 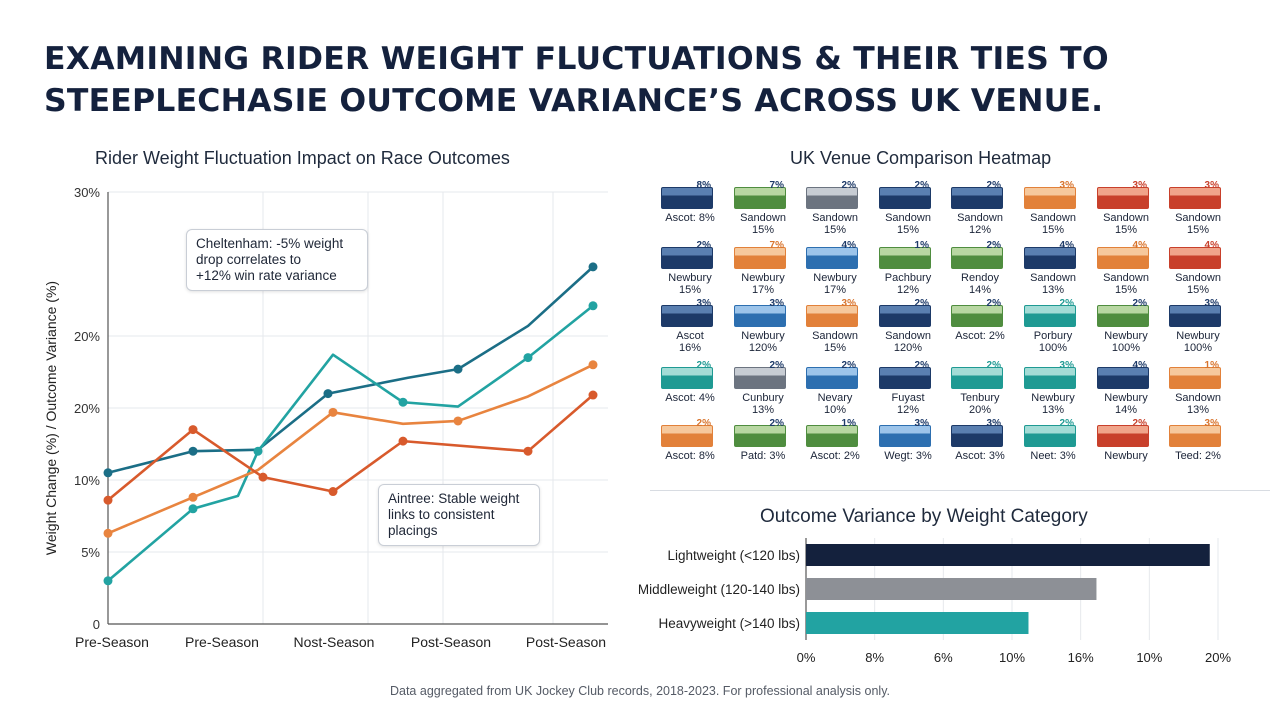 I want to click on y-tick-label: 10%, so click(x=87, y=480).